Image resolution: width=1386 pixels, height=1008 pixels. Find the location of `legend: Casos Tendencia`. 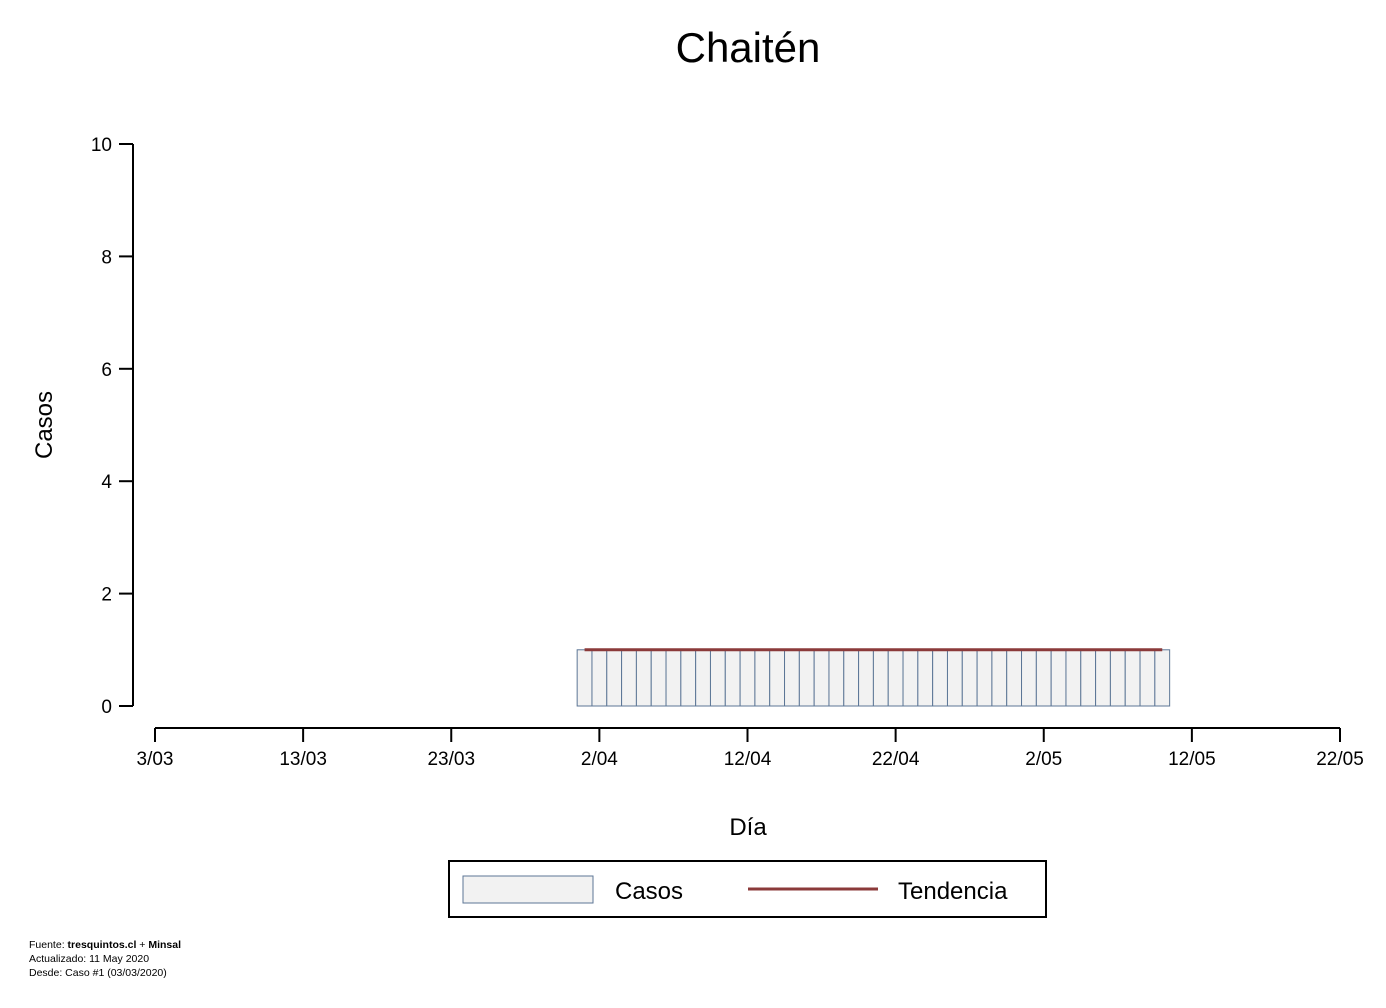

legend: Casos Tendencia is located at coordinates (747, 889).